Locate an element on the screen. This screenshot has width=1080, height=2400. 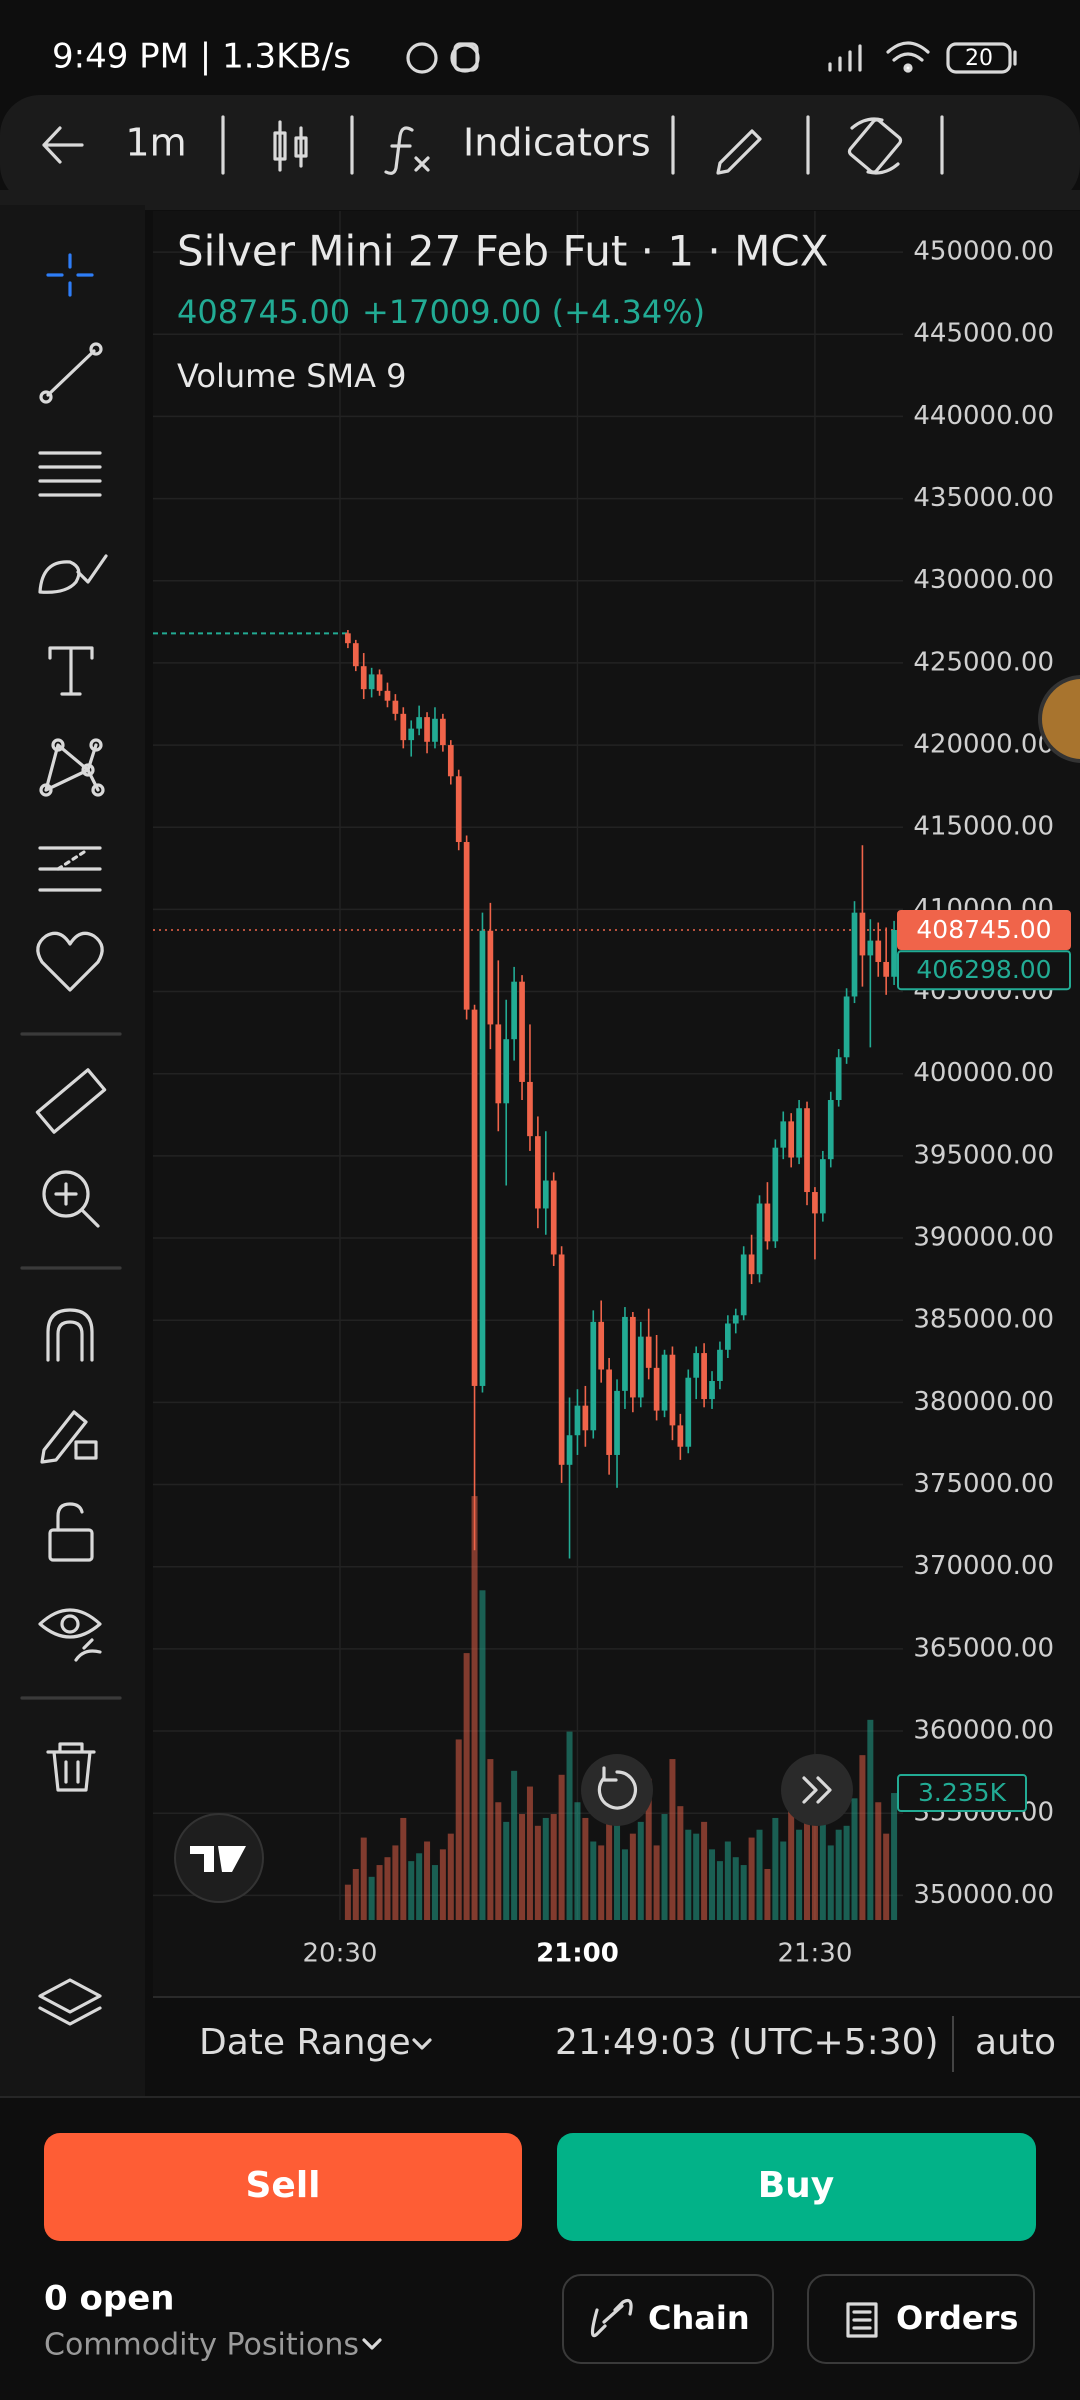
drawing-sidebar is located at coordinates (72, 1151).